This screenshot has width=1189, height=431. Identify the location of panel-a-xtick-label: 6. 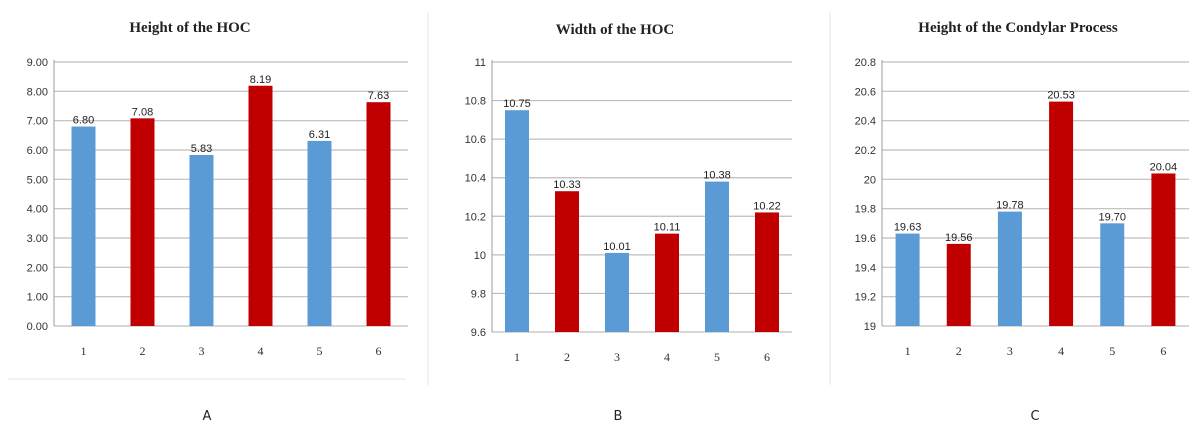
(379, 351).